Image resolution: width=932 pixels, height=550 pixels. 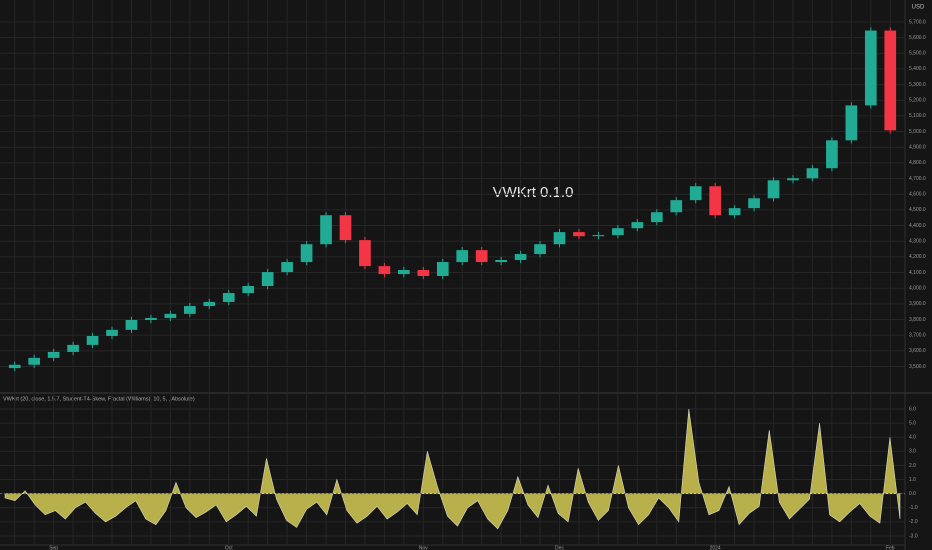 What do you see at coordinates (917, 179) in the screenshot?
I see `y-tick-label: 4,700.0` at bounding box center [917, 179].